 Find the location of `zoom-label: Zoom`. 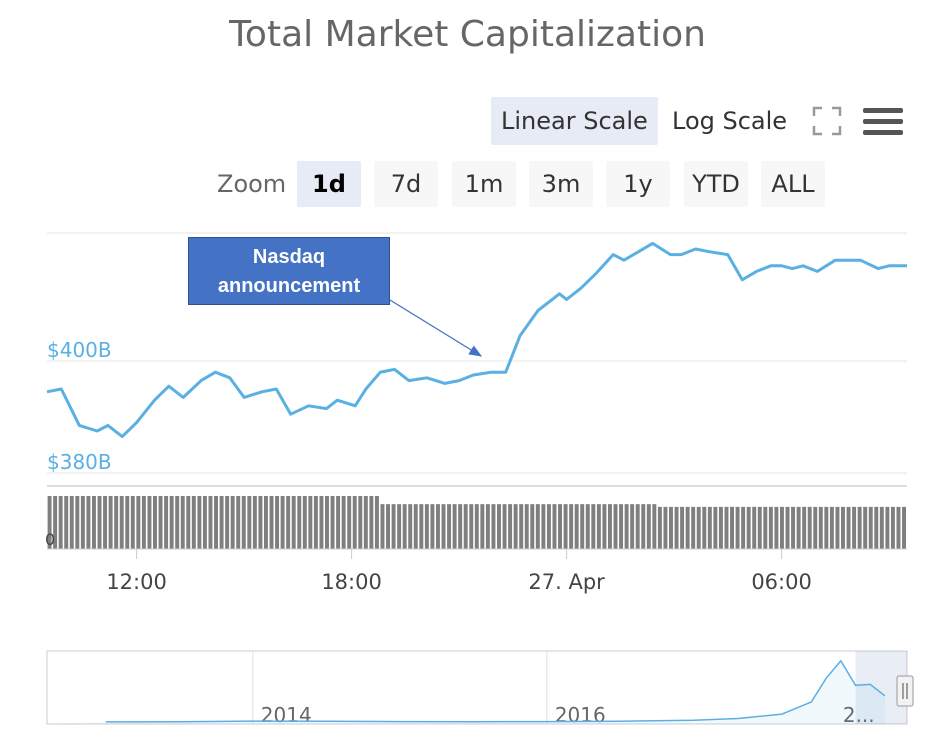

zoom-label: Zoom is located at coordinates (252, 184).